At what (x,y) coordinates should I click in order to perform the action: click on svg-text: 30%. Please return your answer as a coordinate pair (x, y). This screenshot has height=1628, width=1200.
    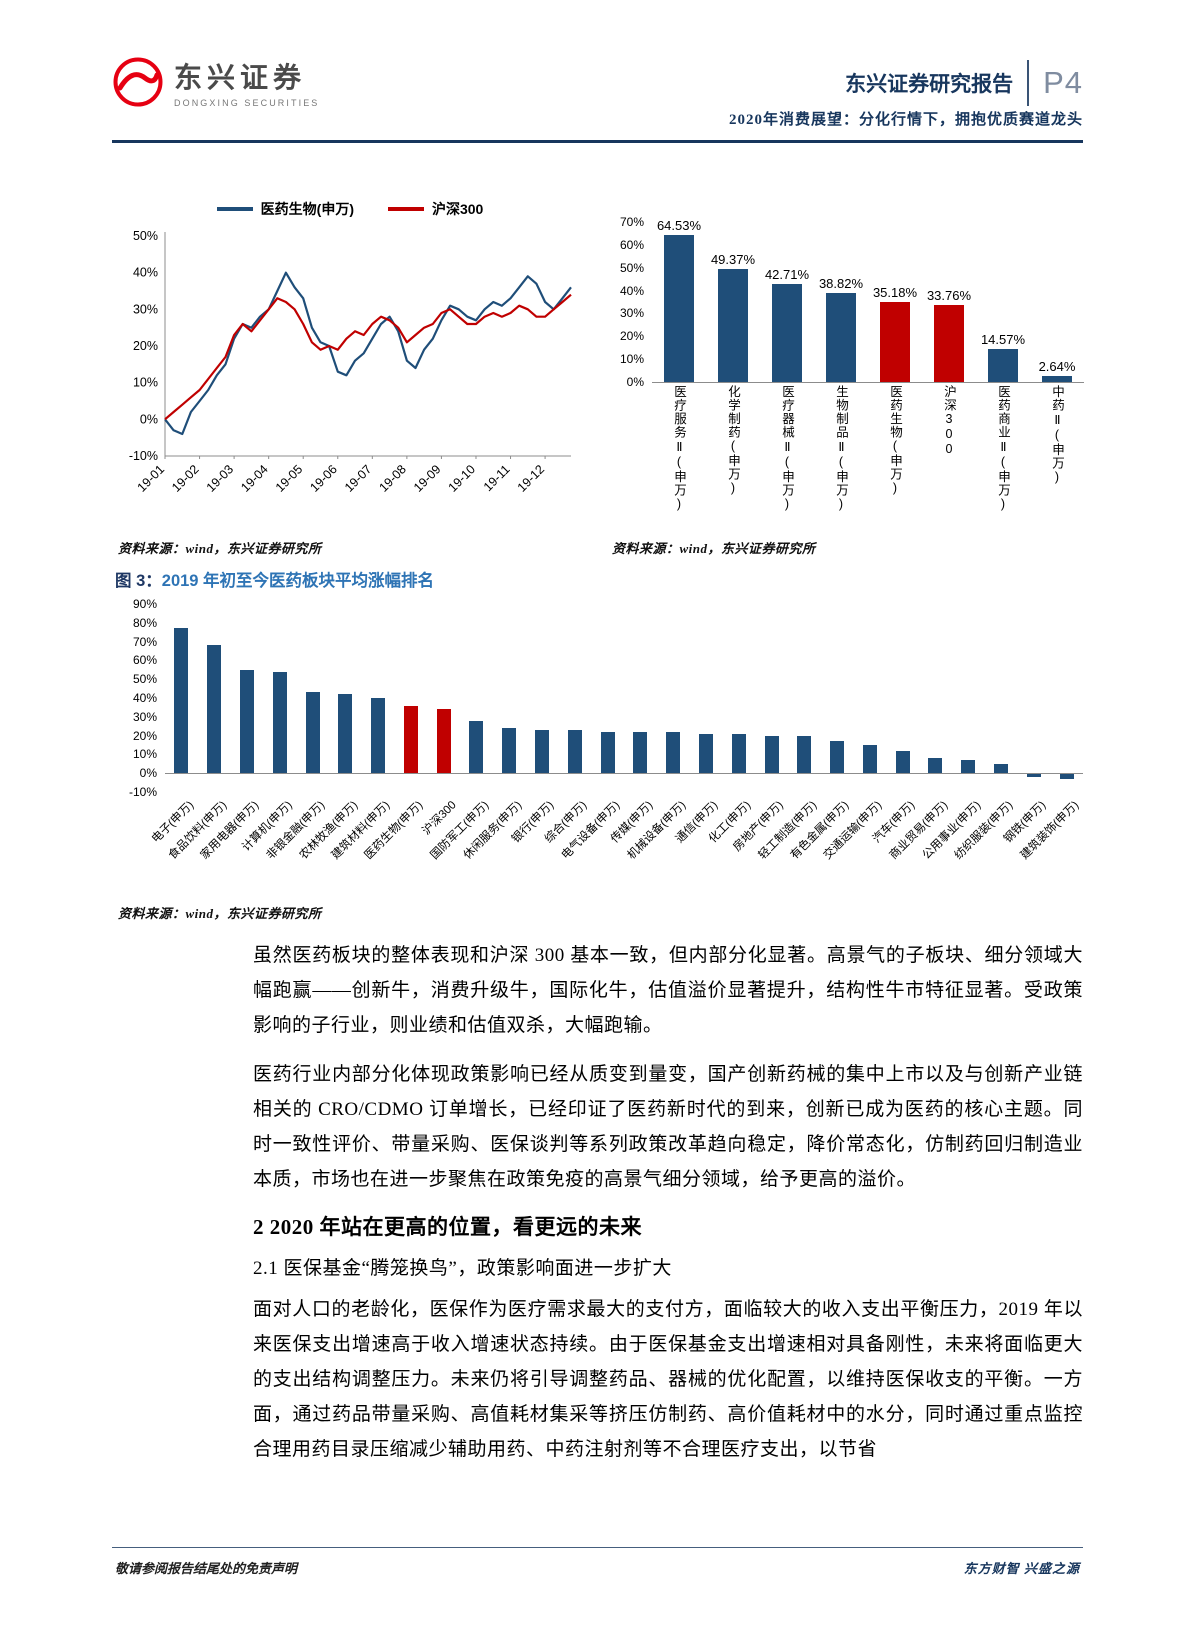
    Looking at the image, I should click on (145, 309).